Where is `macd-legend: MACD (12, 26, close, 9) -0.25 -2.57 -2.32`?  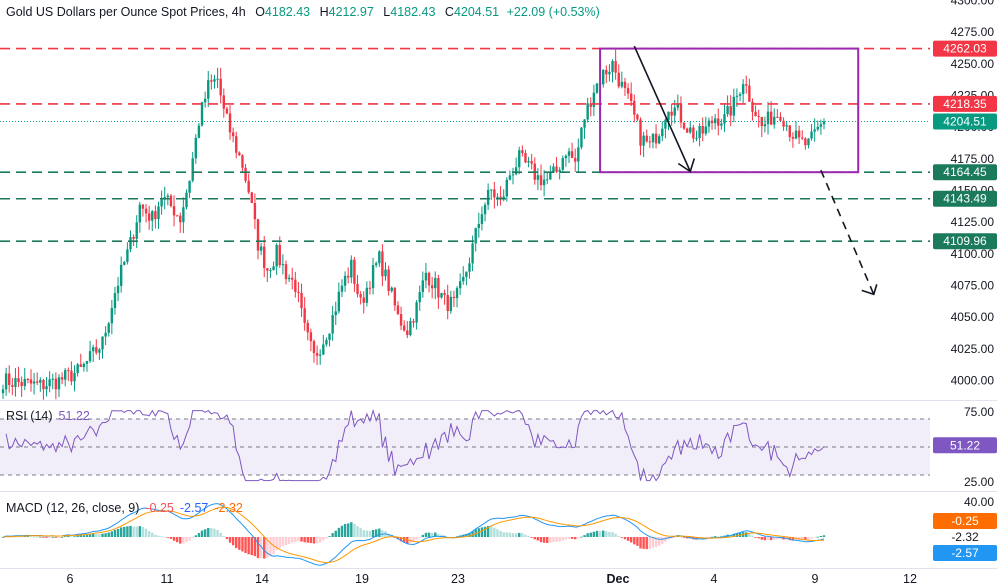
macd-legend: MACD (12, 26, close, 9) -0.25 -2.57 -2.32 is located at coordinates (124, 508).